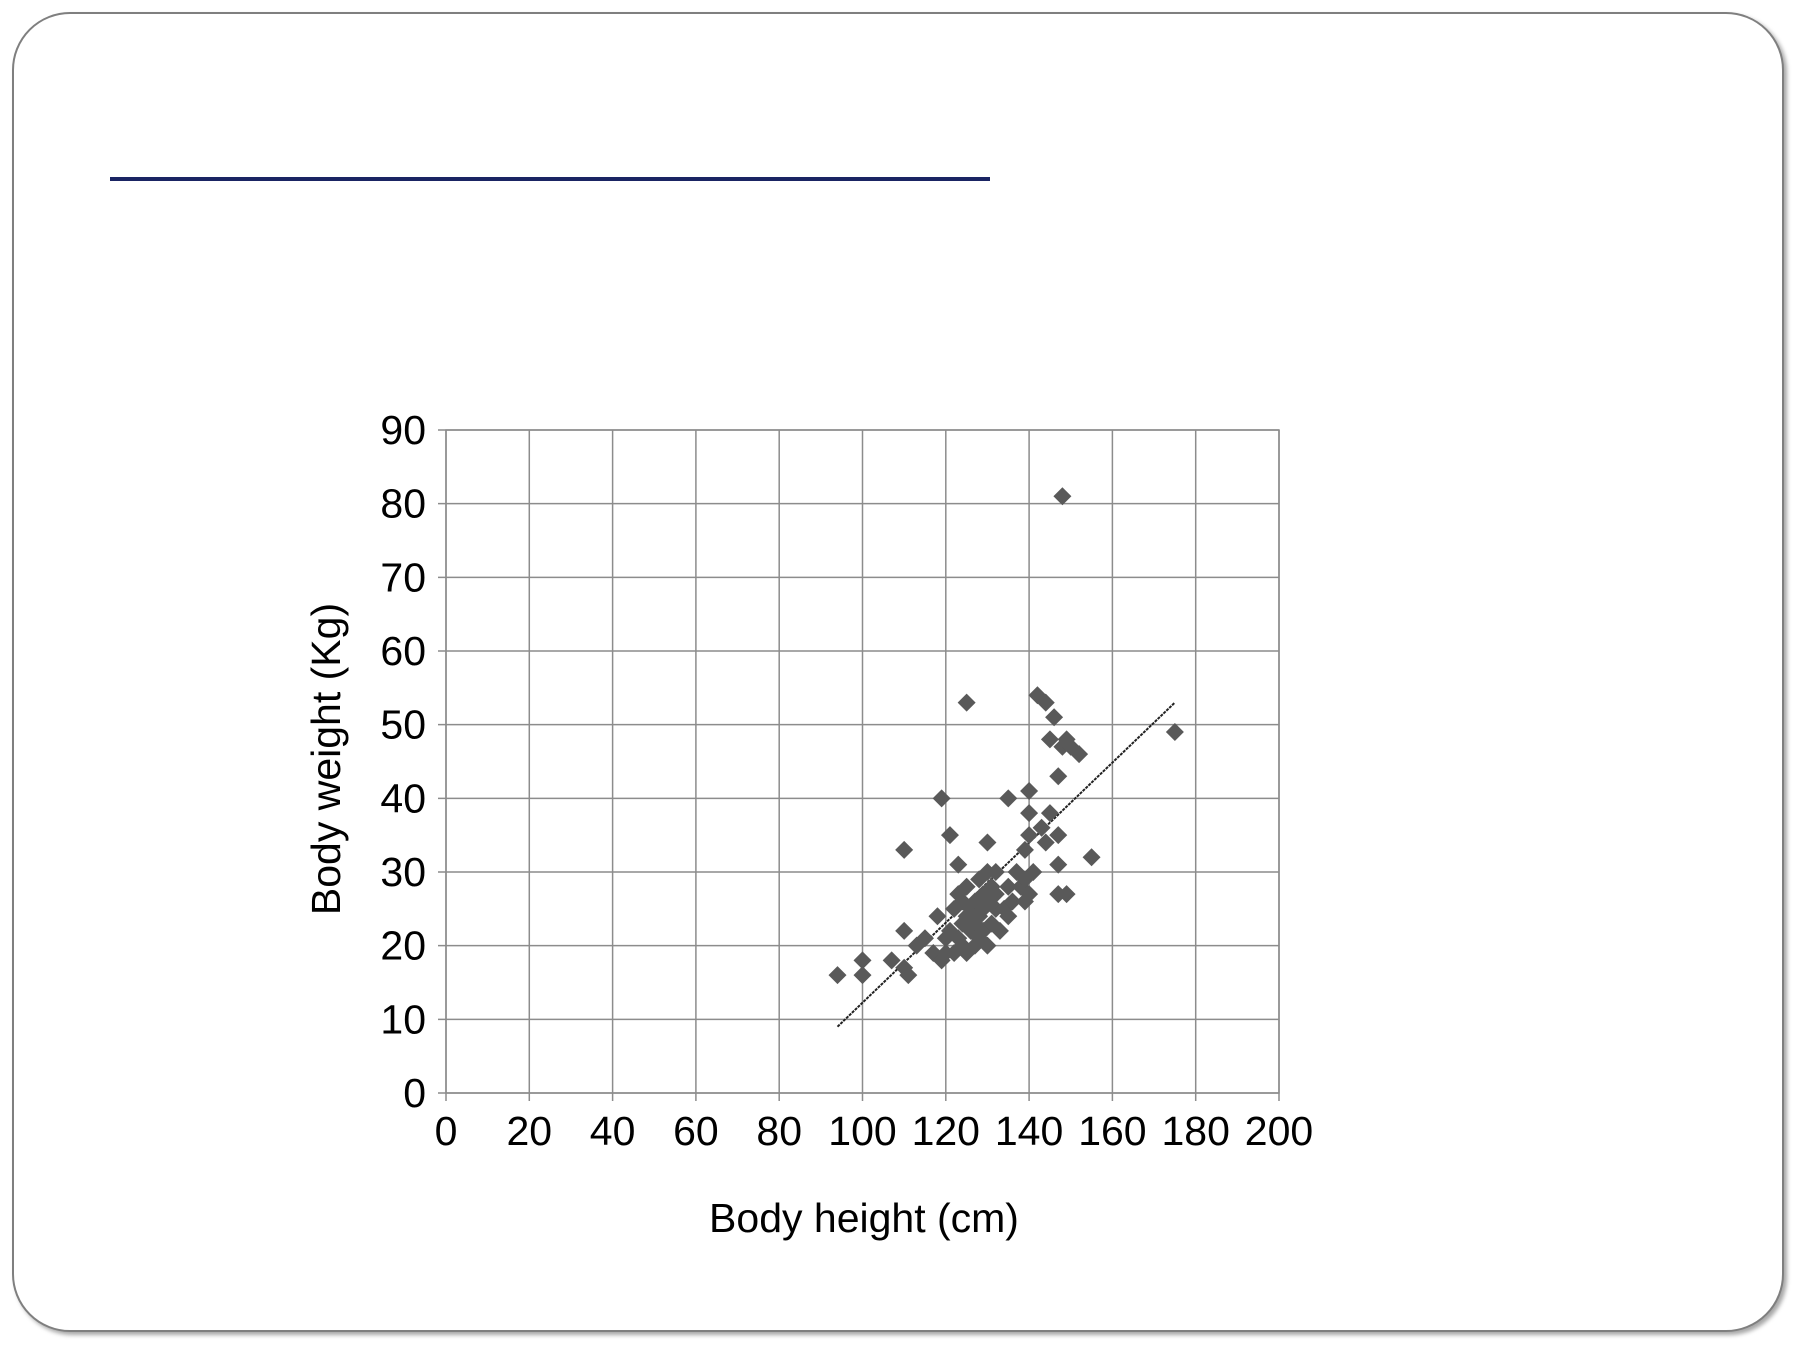 The height and width of the screenshot is (1347, 1797). Describe the element at coordinates (946, 1131) in the screenshot. I see `x-tick-label: 120` at that location.